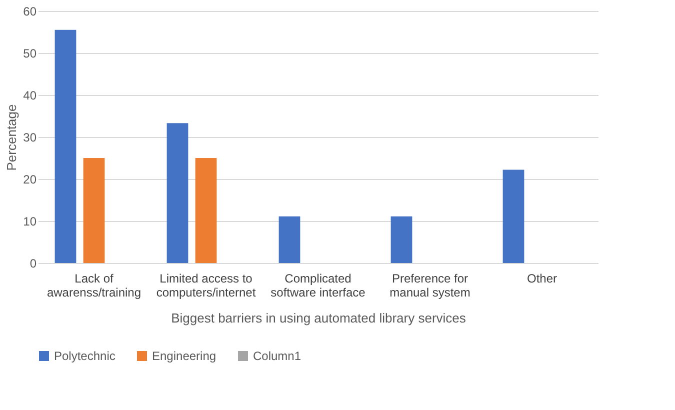 The width and height of the screenshot is (675, 410). Describe the element at coordinates (184, 356) in the screenshot. I see `legend-label: Engineering` at that location.